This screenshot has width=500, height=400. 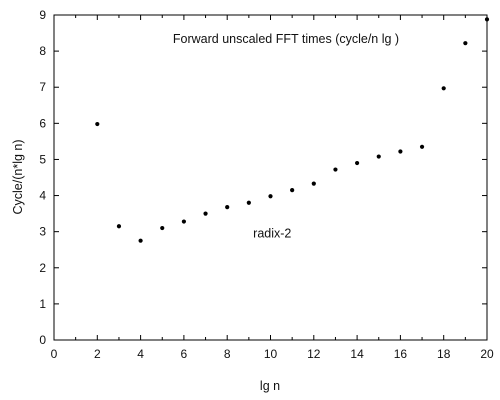 I want to click on y-tick-label: 0, so click(x=42, y=340).